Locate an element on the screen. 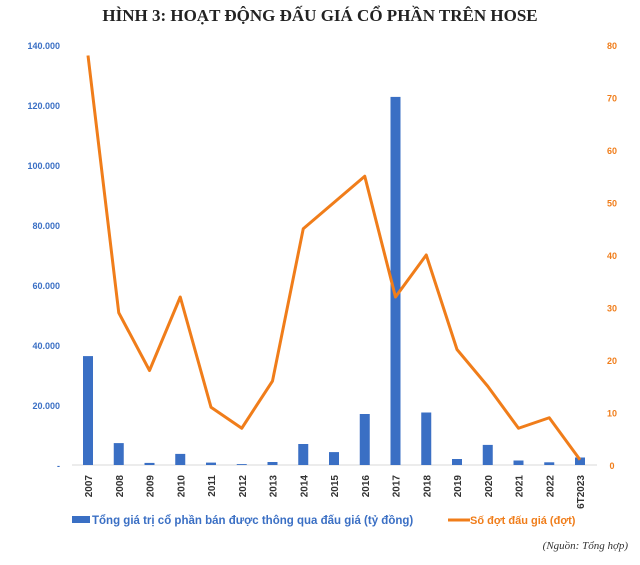 Image resolution: width=640 pixels, height=565 pixels. x-tick-label: 2019 is located at coordinates (458, 486).